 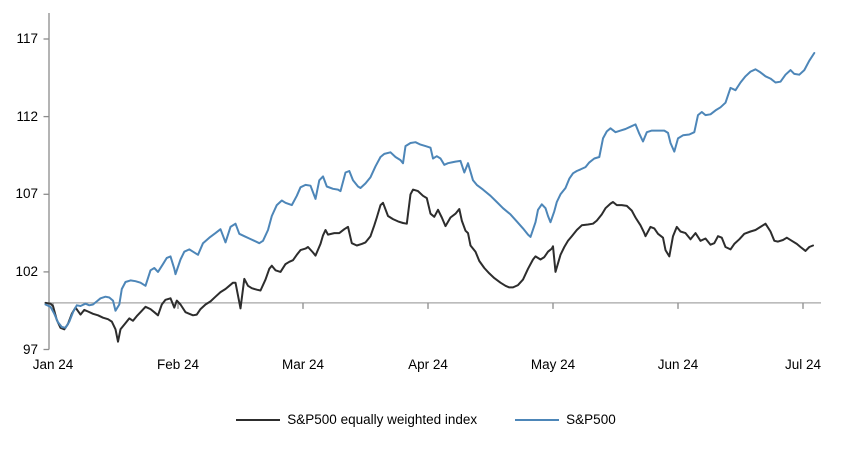 I want to click on legend-label-sp500: S&P500, so click(x=591, y=419).